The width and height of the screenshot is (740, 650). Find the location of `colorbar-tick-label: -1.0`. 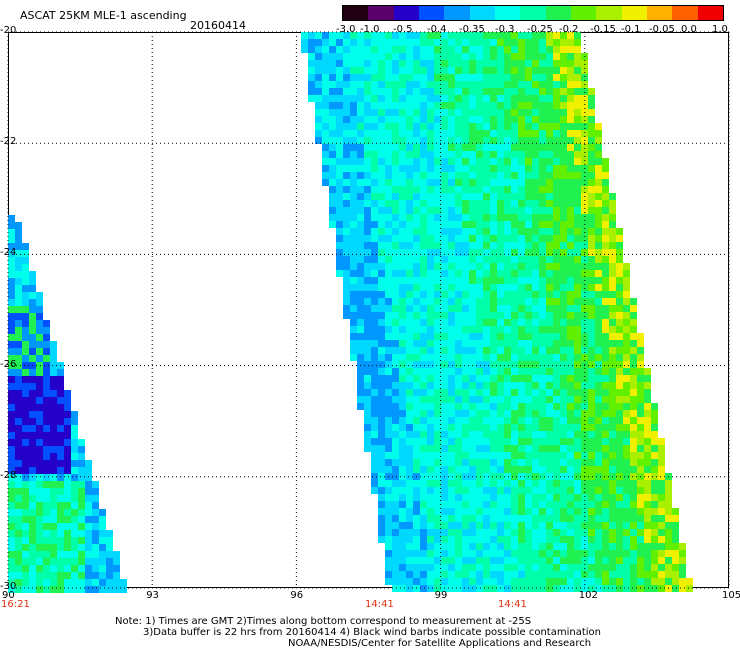

colorbar-tick-label: -1.0 is located at coordinates (370, 29).